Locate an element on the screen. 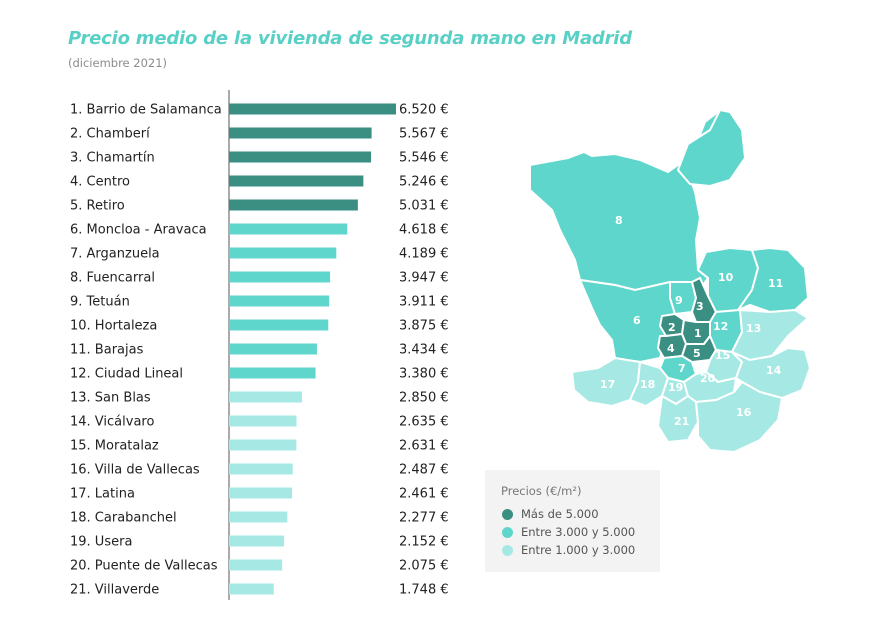 The image size is (890, 638). map-label-17: 17 is located at coordinates (607, 384).